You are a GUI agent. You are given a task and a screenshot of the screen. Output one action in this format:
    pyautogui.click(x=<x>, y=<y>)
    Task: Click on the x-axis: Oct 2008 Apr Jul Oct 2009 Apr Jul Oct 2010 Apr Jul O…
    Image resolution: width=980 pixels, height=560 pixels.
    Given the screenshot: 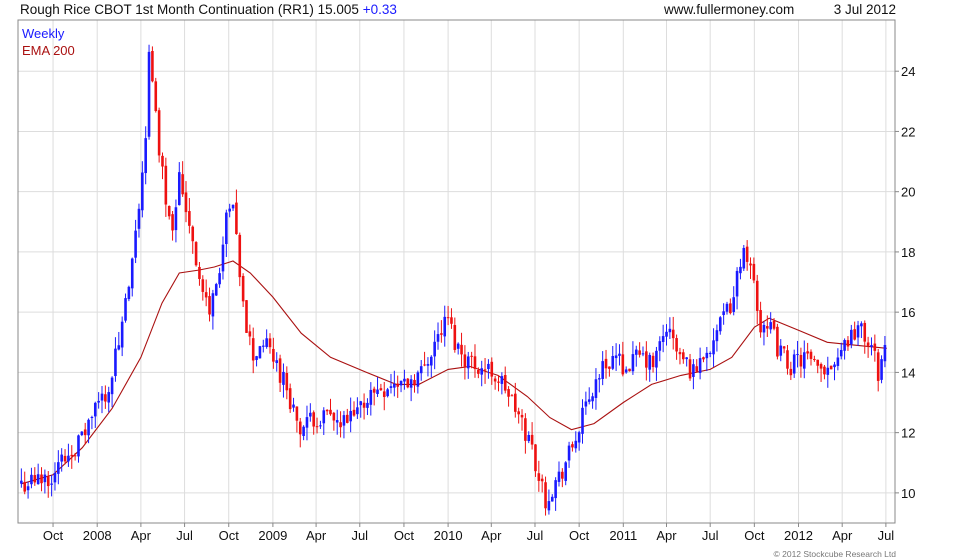 What is the action you would take?
    pyautogui.click(x=468, y=533)
    